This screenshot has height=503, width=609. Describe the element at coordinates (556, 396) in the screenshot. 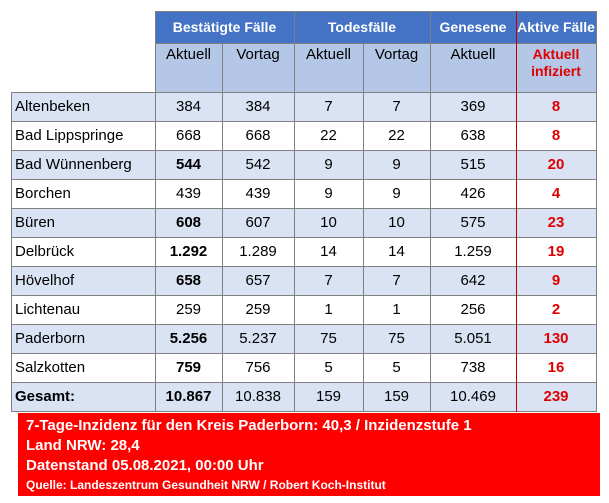

I see `cell-aktive: 239` at that location.